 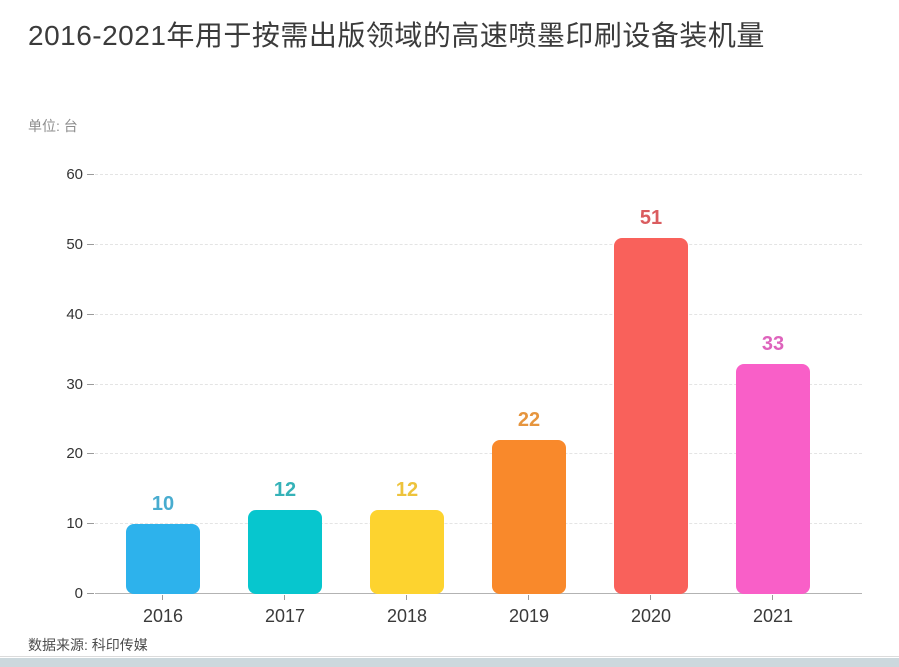 I want to click on bar-value-label-2017: 12, so click(x=285, y=490).